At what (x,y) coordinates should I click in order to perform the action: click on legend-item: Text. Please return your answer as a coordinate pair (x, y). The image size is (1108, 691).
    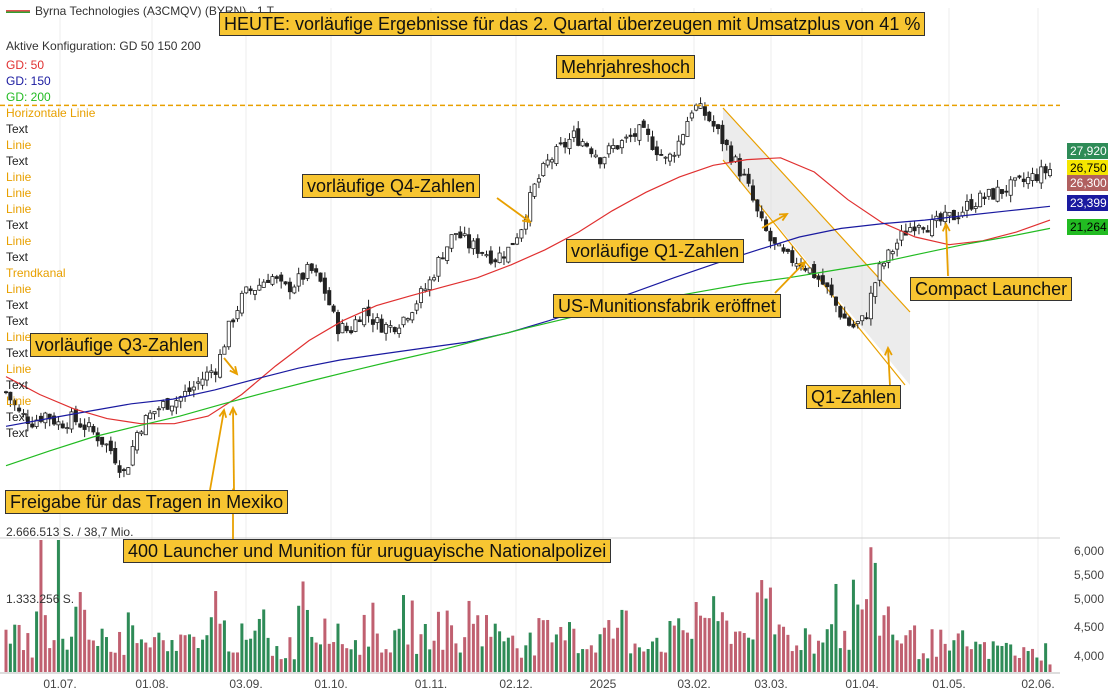
    Looking at the image, I should click on (17, 161).